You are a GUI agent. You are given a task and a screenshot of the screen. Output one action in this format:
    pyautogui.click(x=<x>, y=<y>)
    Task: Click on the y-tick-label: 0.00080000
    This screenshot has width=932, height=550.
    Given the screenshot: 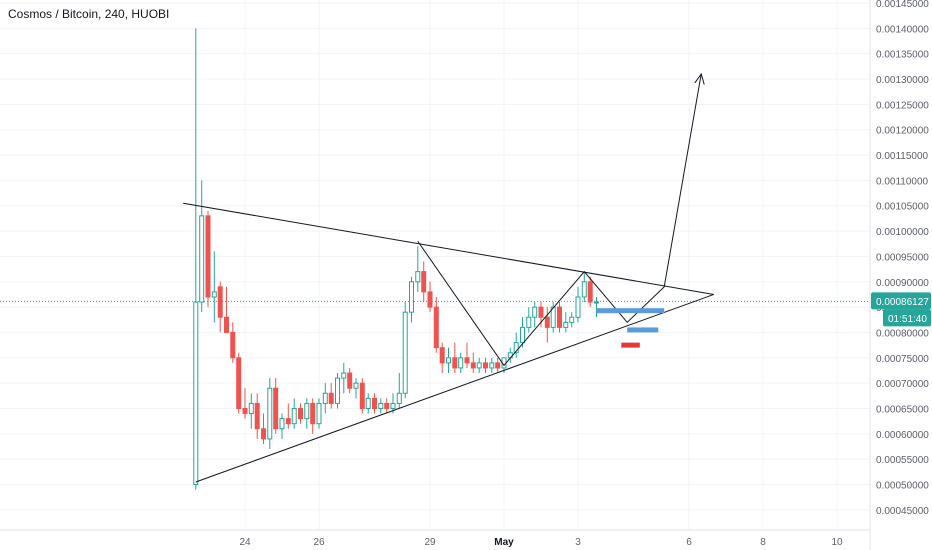 What is the action you would take?
    pyautogui.click(x=902, y=333)
    